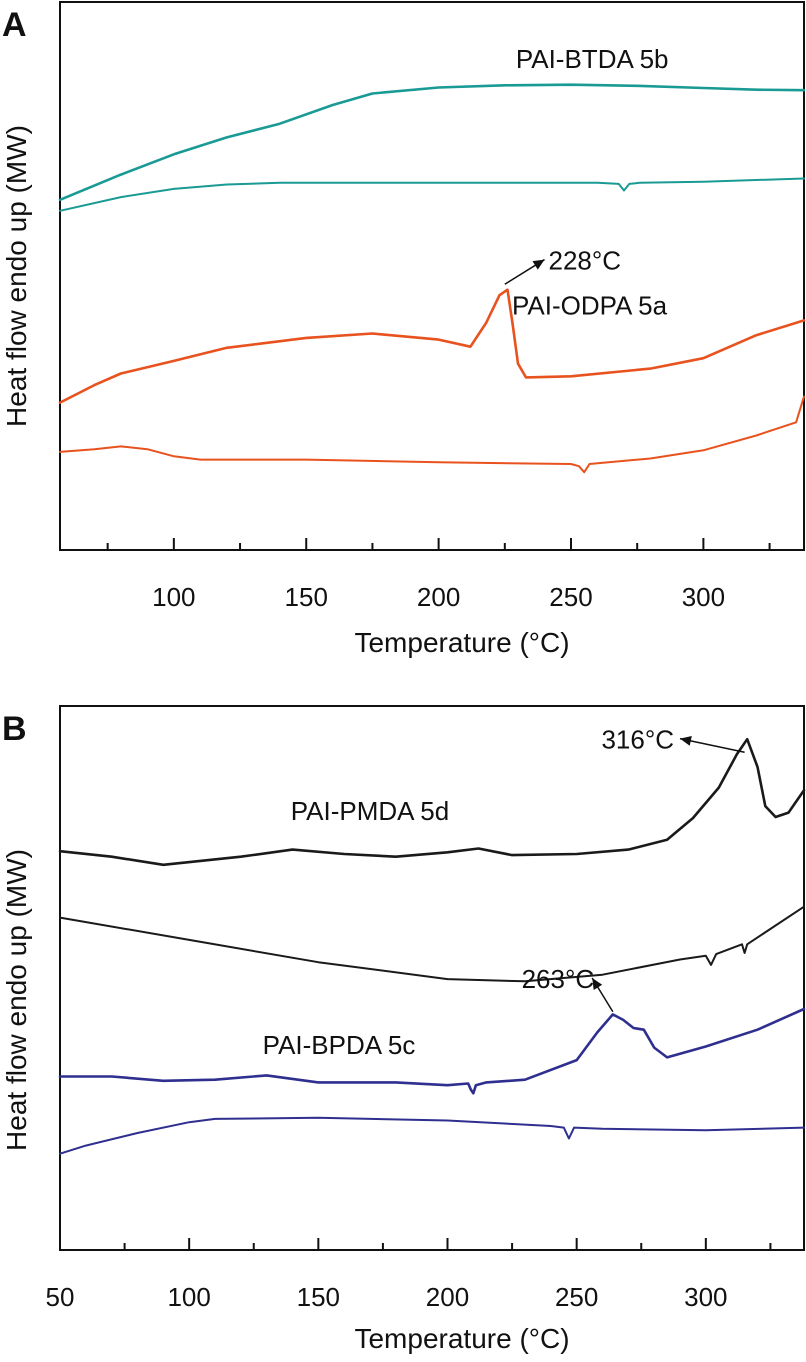  Describe the element at coordinates (637, 740) in the screenshot. I see `annotation-label: 316°C` at that location.